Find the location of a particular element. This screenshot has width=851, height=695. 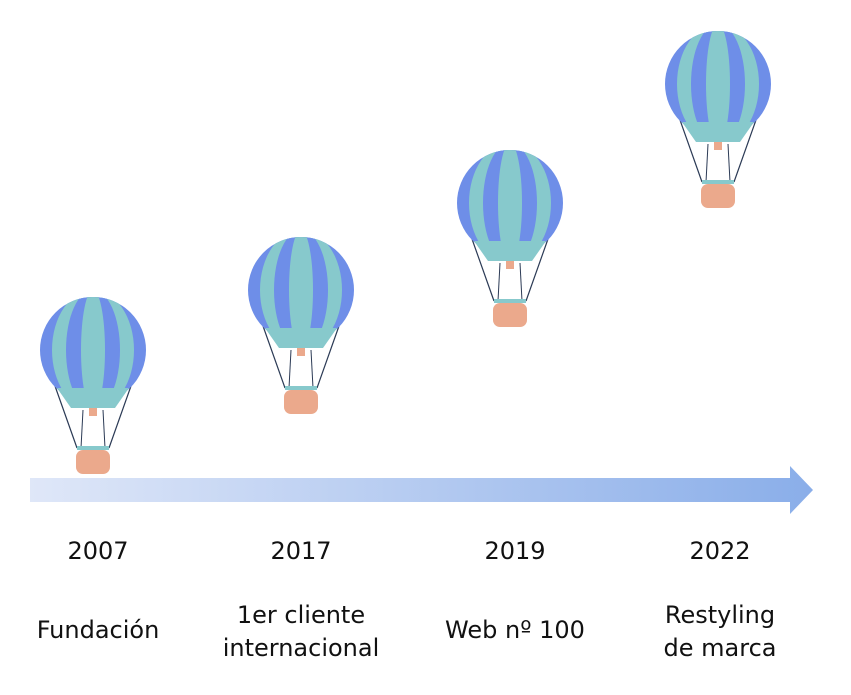

milestone-label: Restyling is located at coordinates (720, 615).